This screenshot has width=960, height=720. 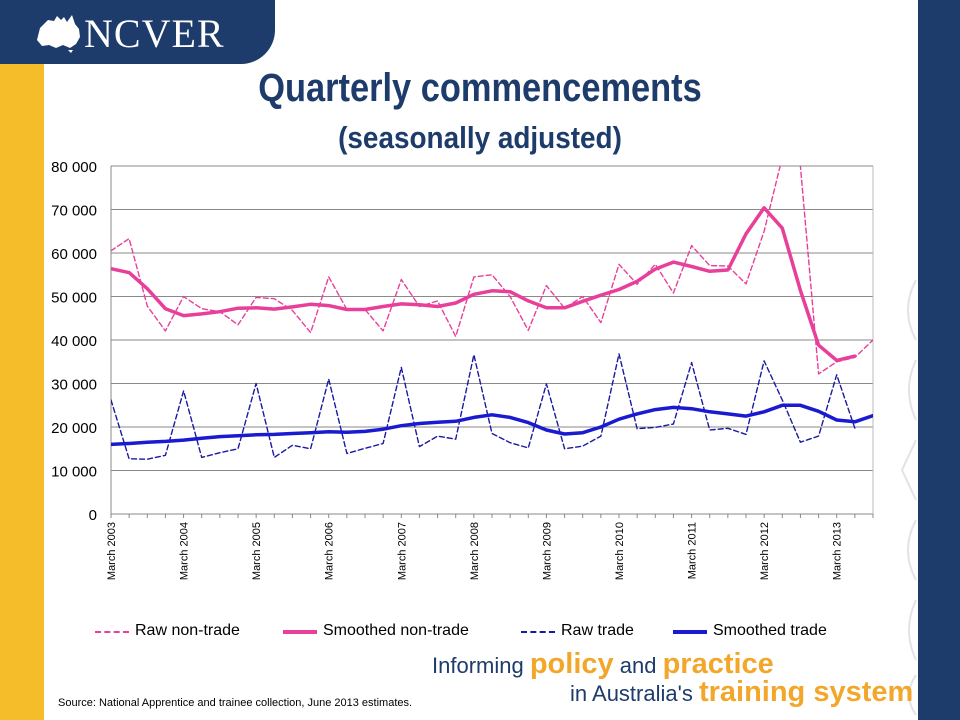 What do you see at coordinates (597, 630) in the screenshot?
I see `legend-label-raw-trade: Raw trade` at bounding box center [597, 630].